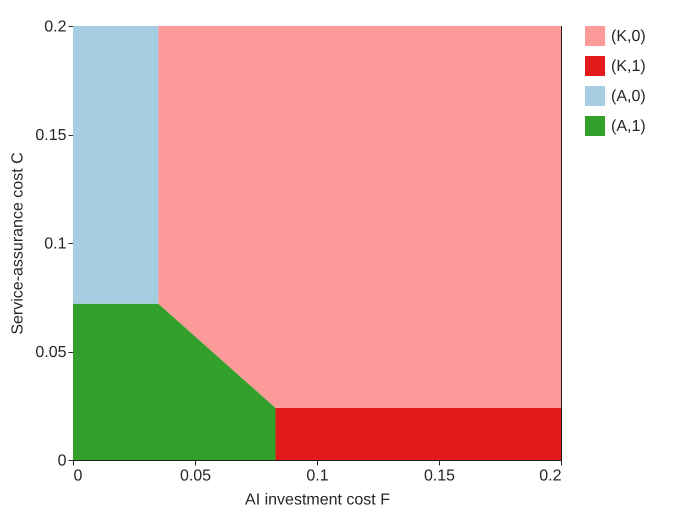 This screenshot has height=516, width=683. Describe the element at coordinates (317, 476) in the screenshot. I see `x-tick-label: 0.1` at that location.